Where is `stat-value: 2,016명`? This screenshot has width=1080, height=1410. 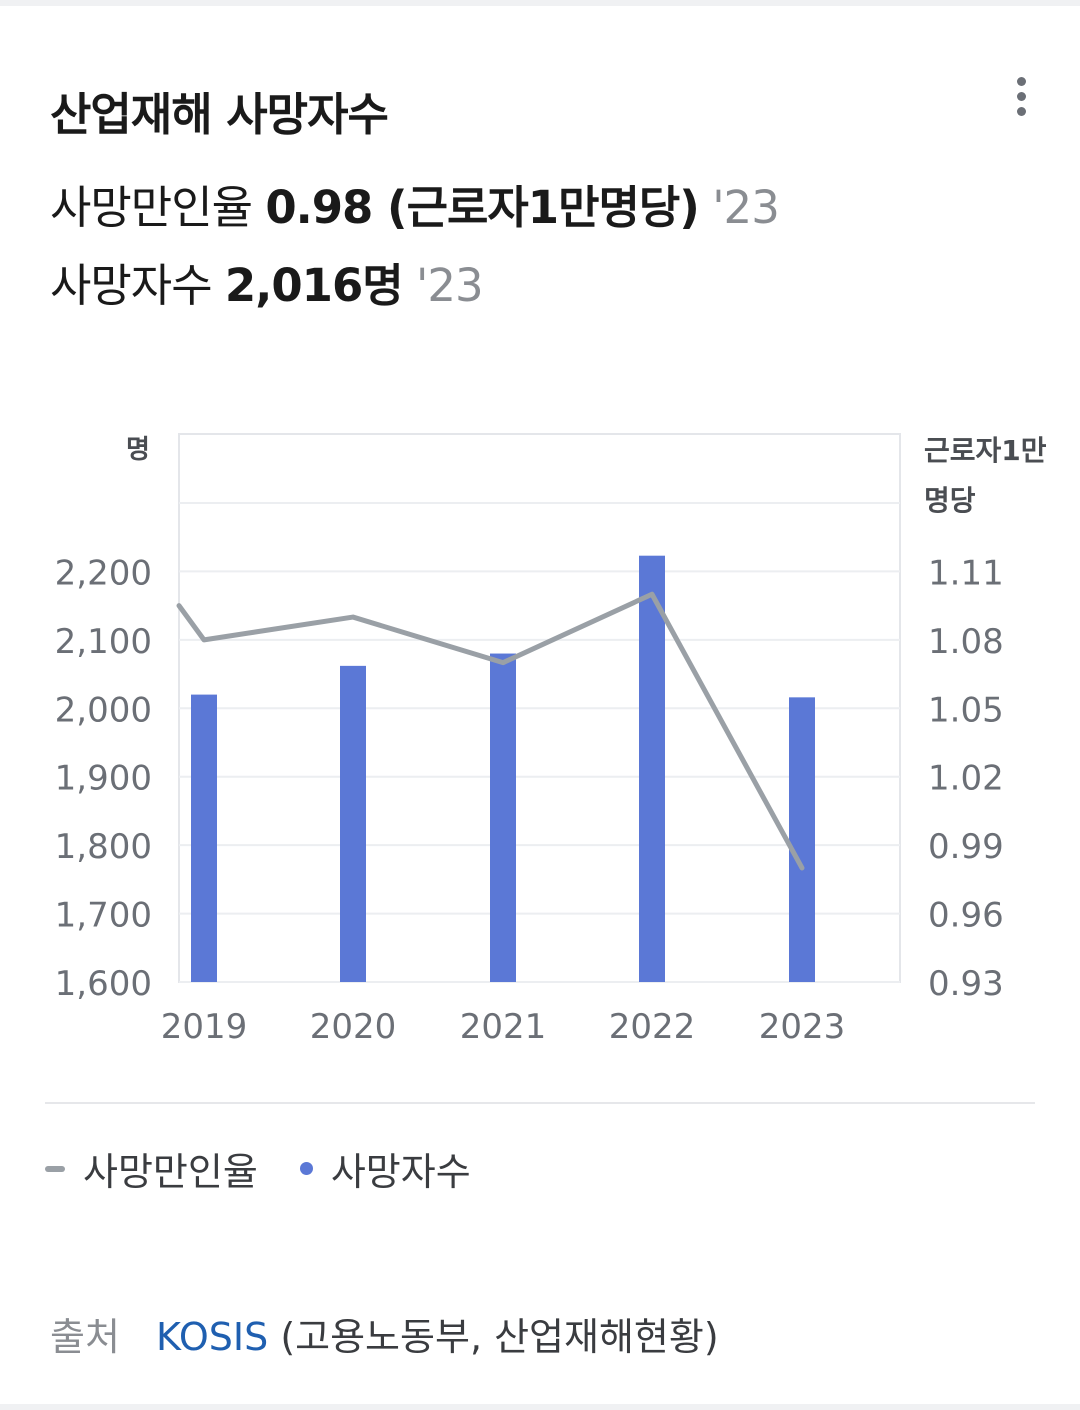 stat-value: 2,016명 is located at coordinates (314, 285).